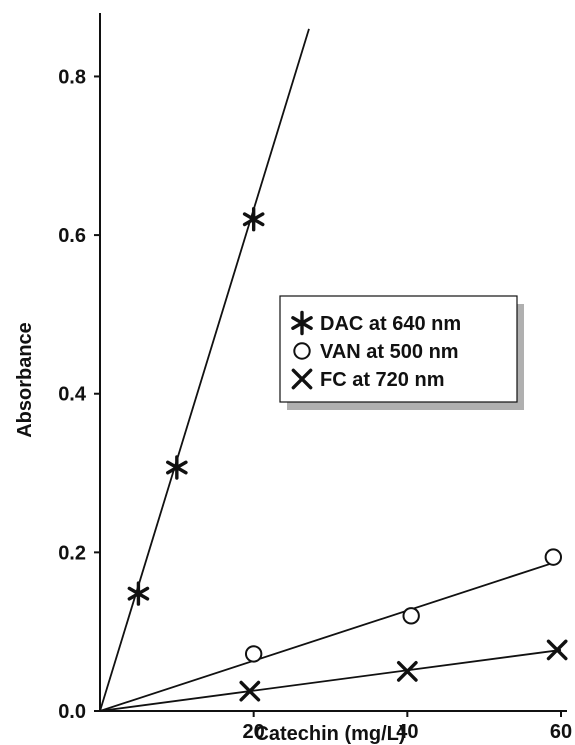 This screenshot has height=745, width=575. What do you see at coordinates (72, 395) in the screenshot?
I see `y-tick-label: 0.4` at bounding box center [72, 395].